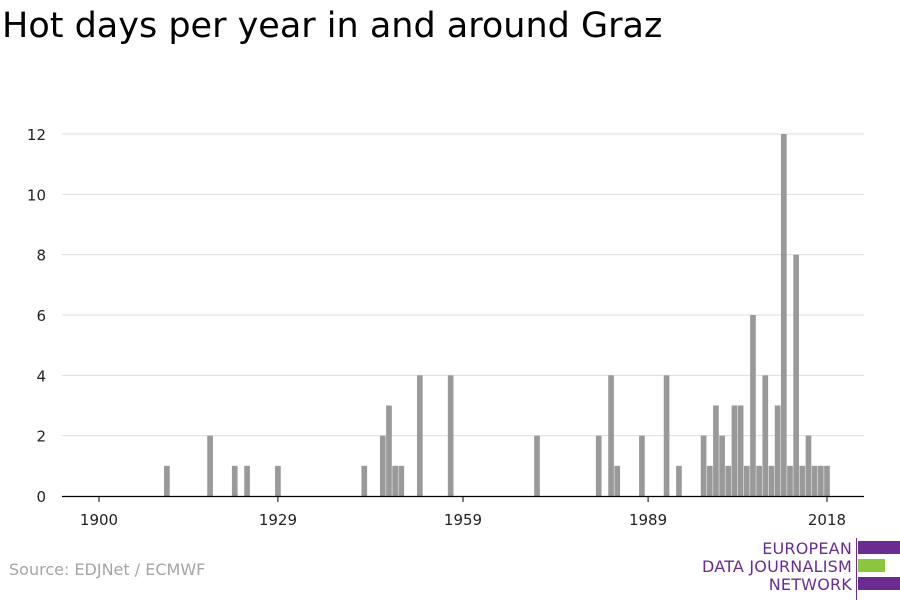 This screenshot has width=900, height=600. Describe the element at coordinates (463, 520) in the screenshot. I see `x-tick-label: 1959` at that location.